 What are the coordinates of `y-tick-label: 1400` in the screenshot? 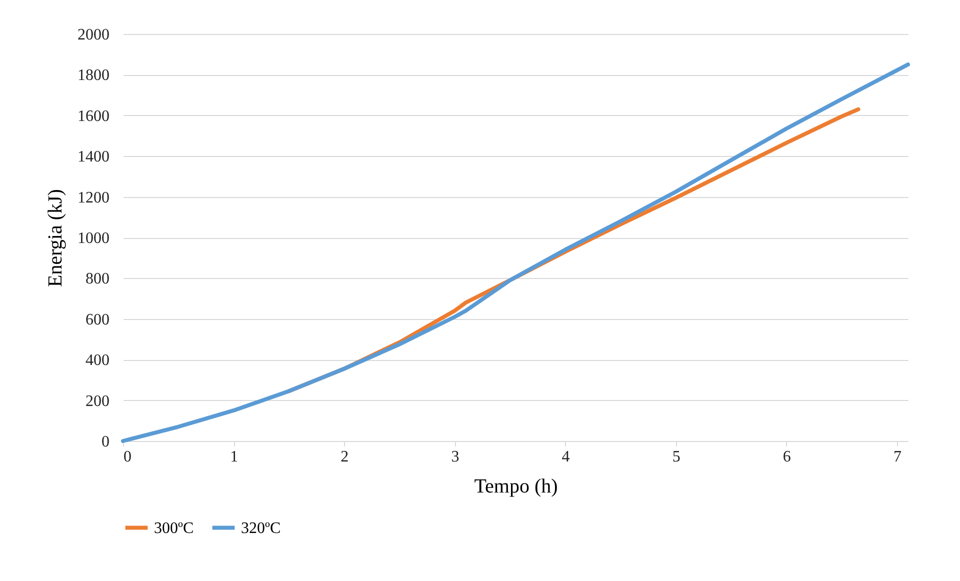 It's located at (94, 157).